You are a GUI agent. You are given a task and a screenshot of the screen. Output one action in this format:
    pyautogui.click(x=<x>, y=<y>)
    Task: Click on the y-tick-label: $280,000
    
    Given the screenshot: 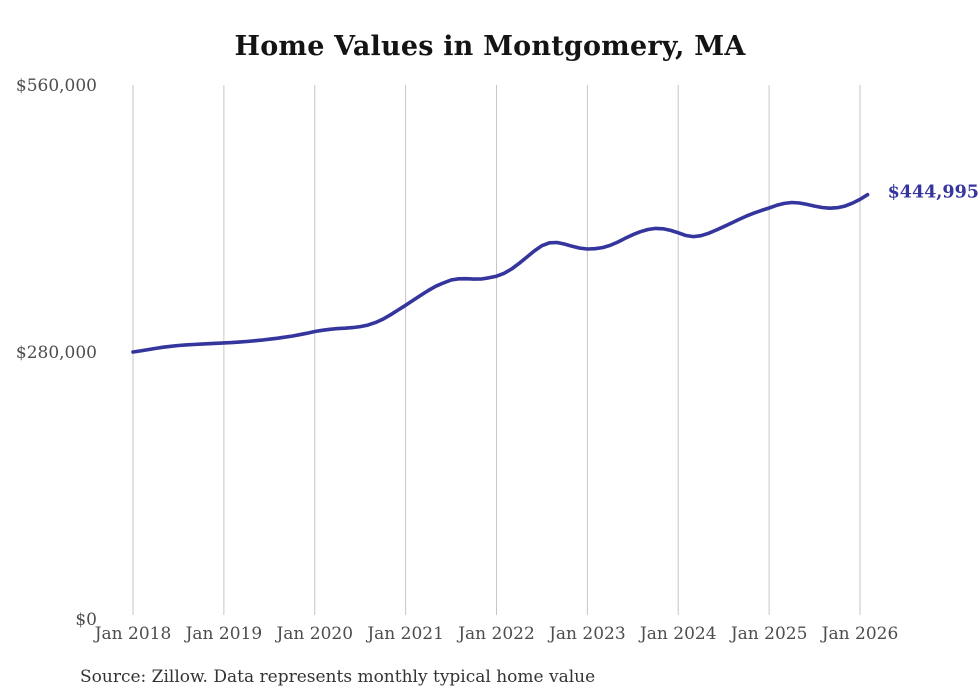 What is the action you would take?
    pyautogui.click(x=56, y=353)
    